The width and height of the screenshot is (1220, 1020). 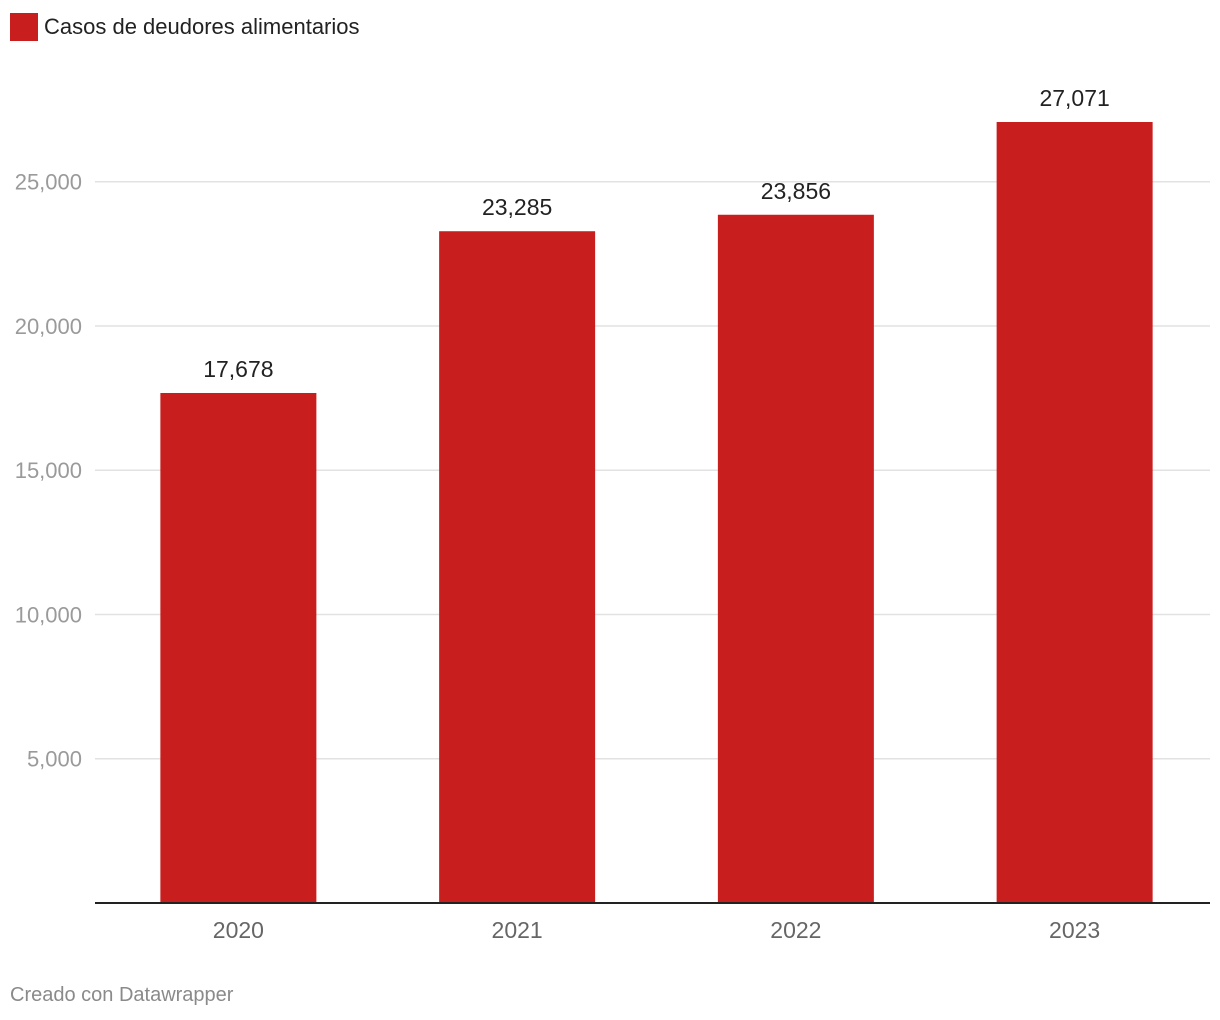 What do you see at coordinates (517, 930) in the screenshot?
I see `x-tick-label: 2021` at bounding box center [517, 930].